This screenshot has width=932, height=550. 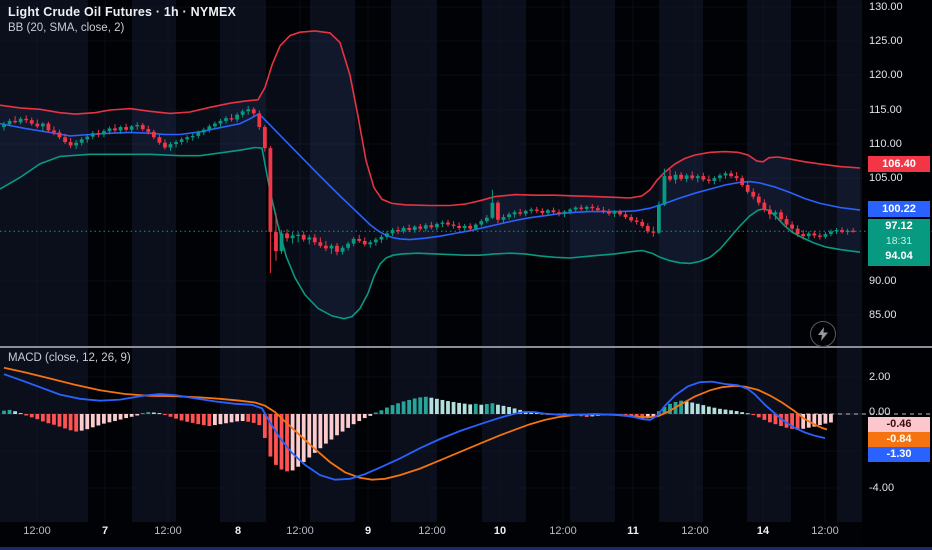 I want to click on bb-lower-price-badge: 94.04, so click(x=899, y=256).